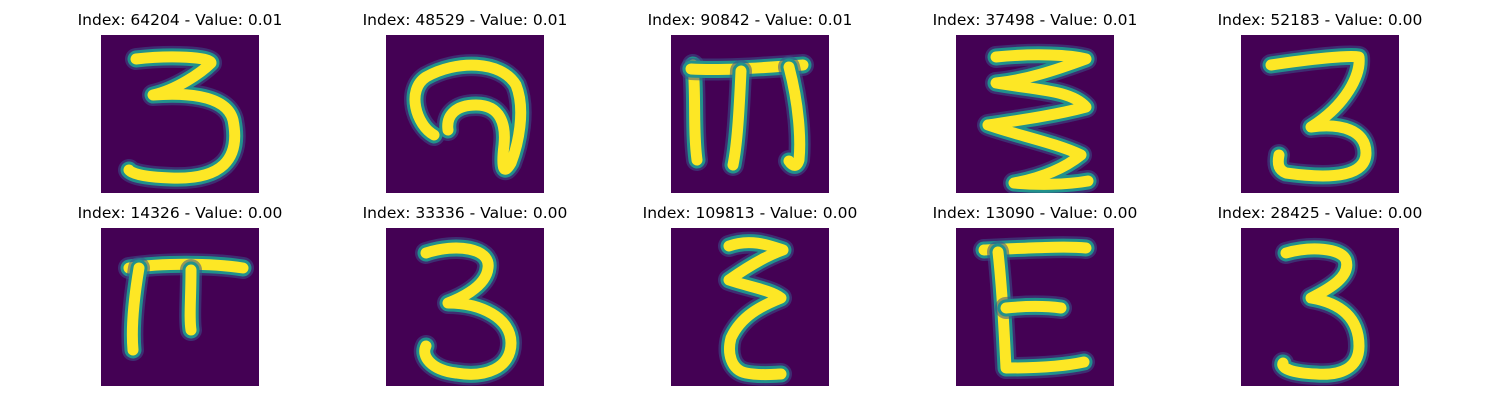  I want to click on image-panel: Index: 33336 - Value: 0.00, so click(465, 298).